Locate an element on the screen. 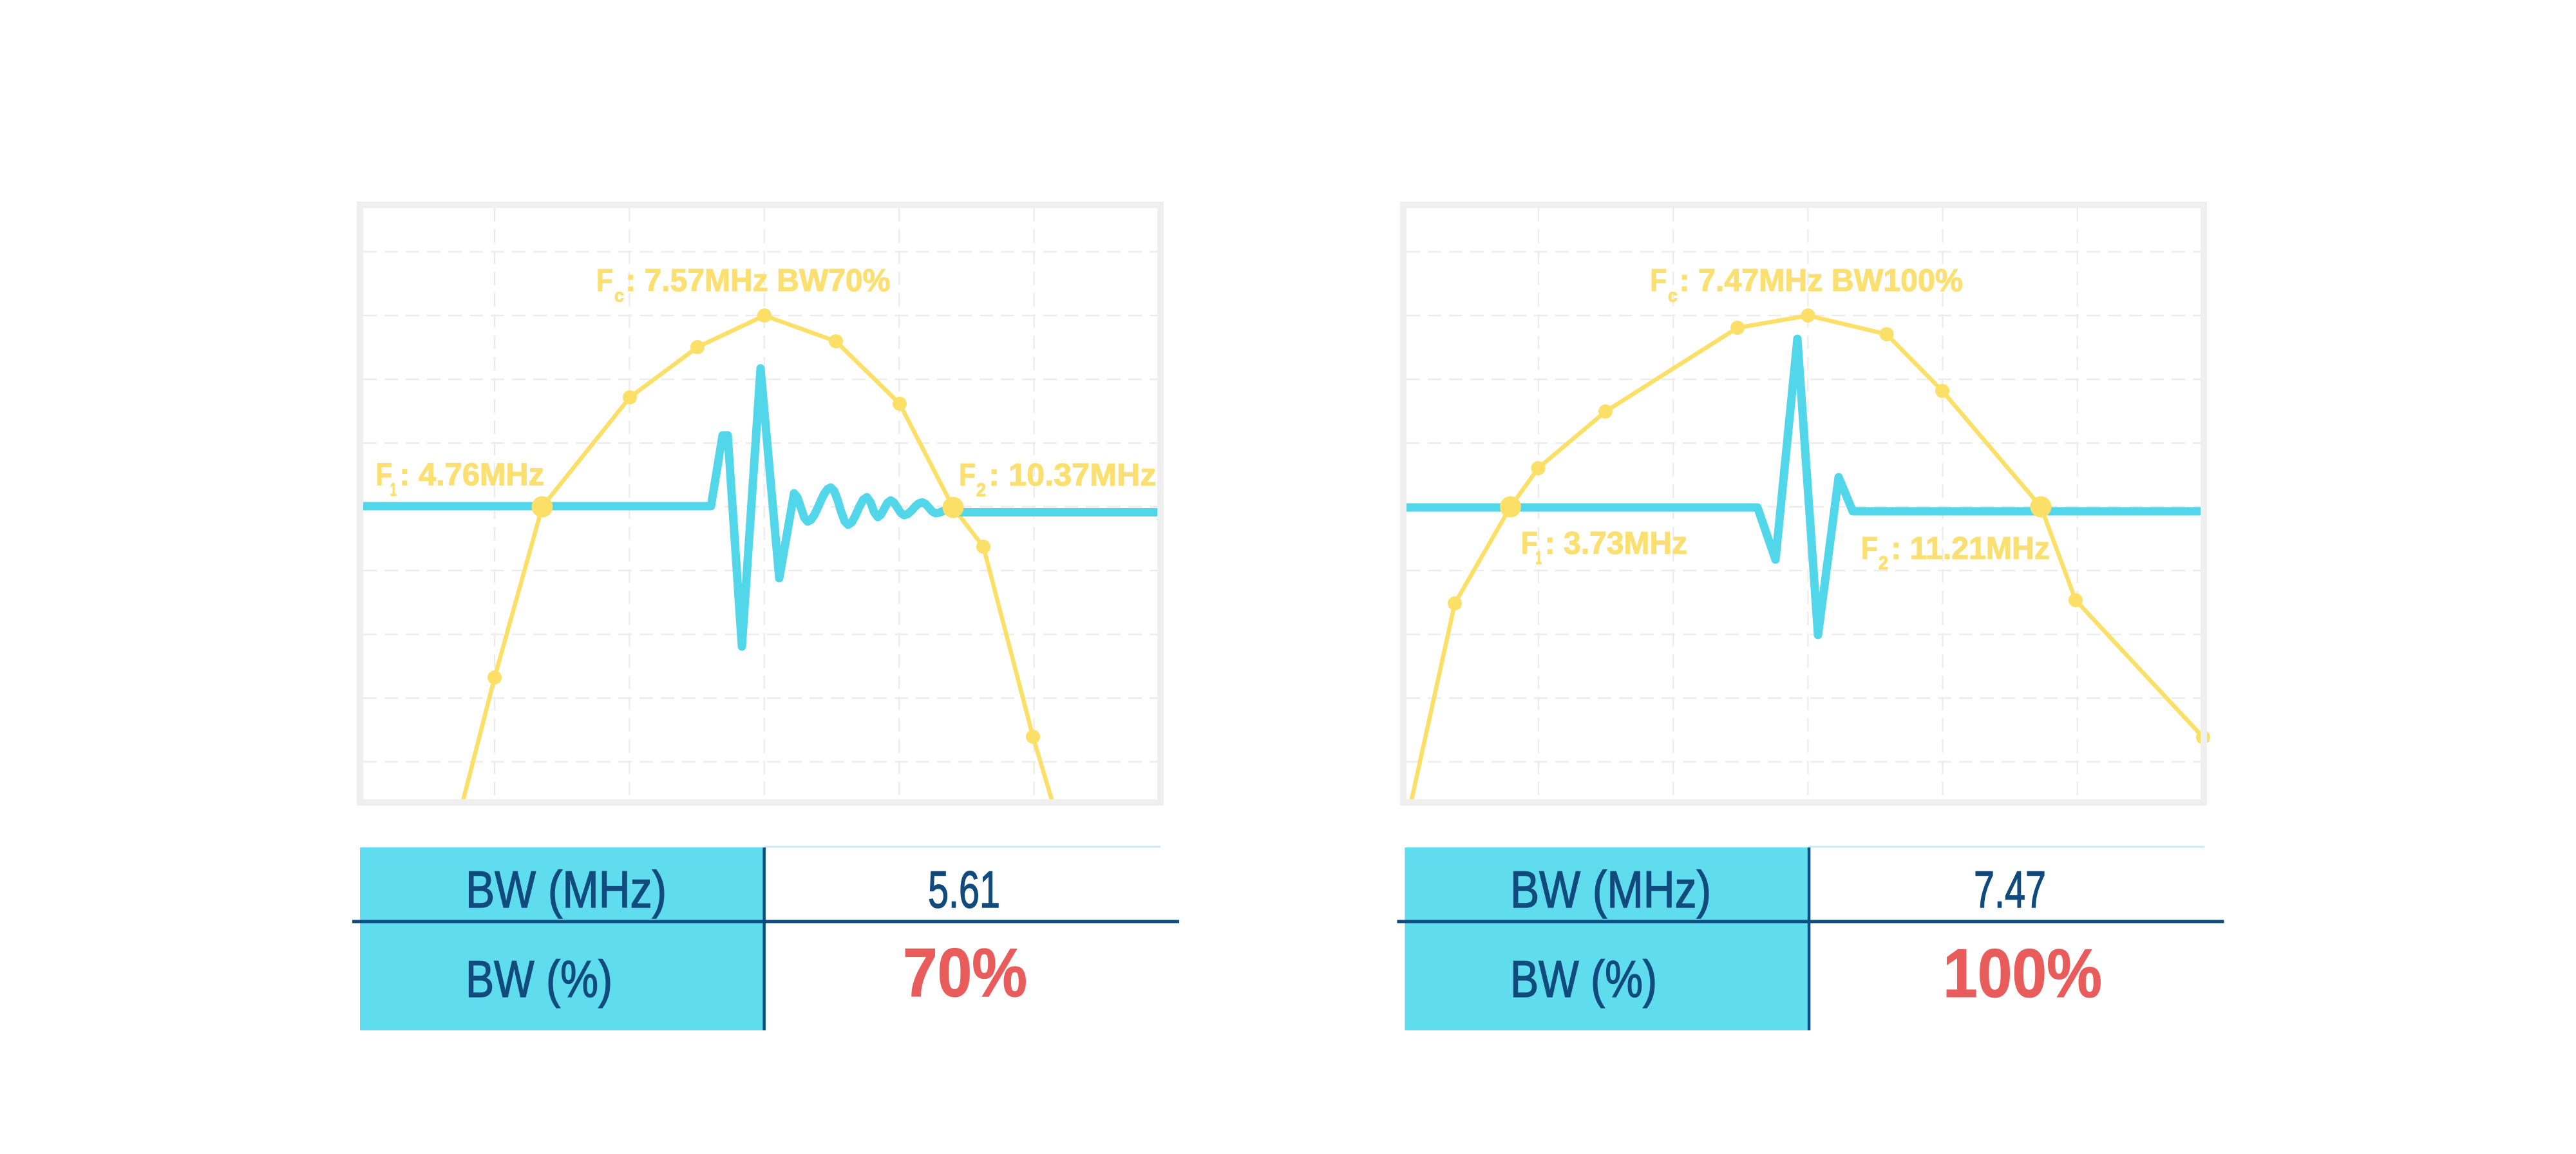  svg-text: 100% is located at coordinates (2022, 973).